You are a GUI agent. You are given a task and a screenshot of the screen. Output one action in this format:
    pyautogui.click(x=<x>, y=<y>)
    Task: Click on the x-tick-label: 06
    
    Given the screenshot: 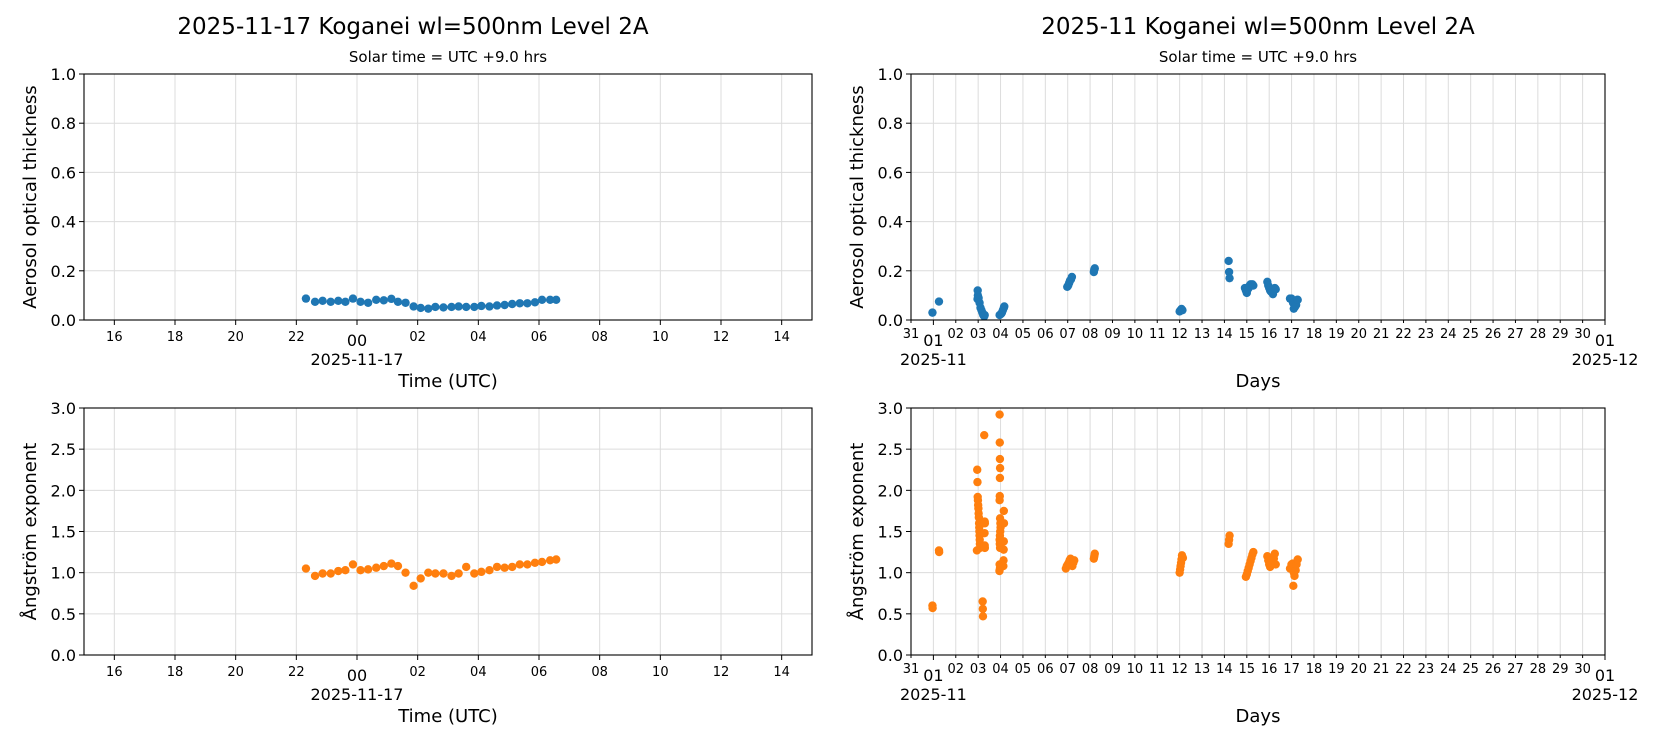 What is the action you would take?
    pyautogui.click(x=539, y=672)
    